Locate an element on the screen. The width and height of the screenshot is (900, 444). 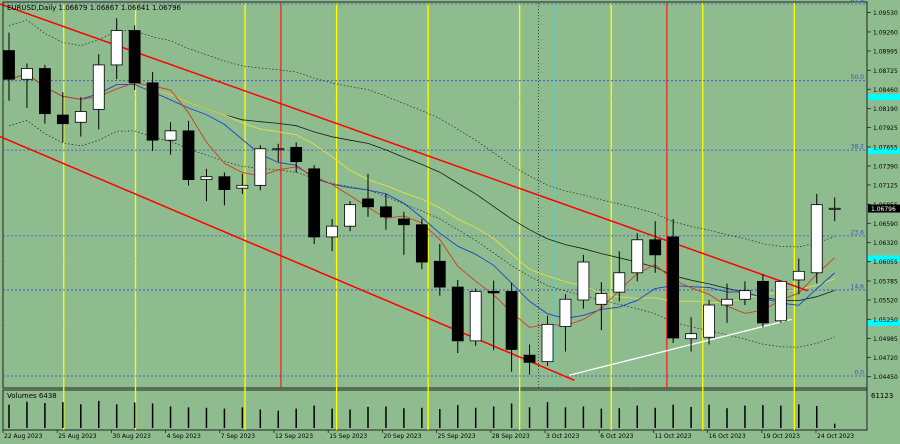
date-tick-label: 3 Oct 2023 is located at coordinates (562, 436).